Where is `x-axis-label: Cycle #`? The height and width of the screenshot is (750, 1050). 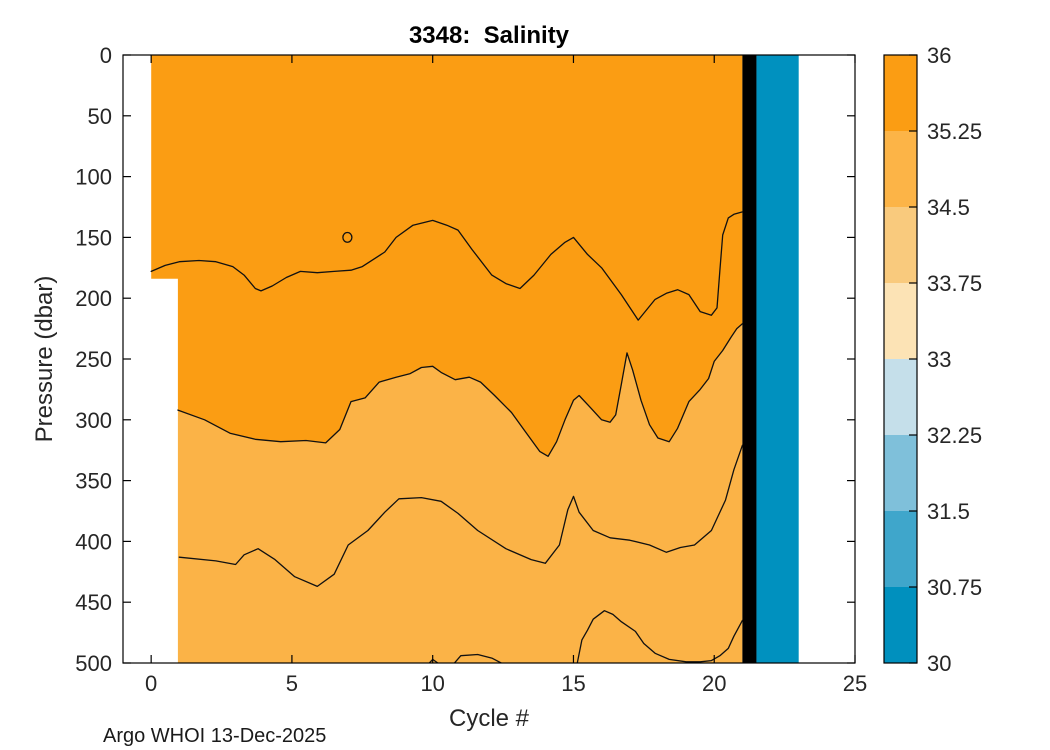 x-axis-label: Cycle # is located at coordinates (489, 718).